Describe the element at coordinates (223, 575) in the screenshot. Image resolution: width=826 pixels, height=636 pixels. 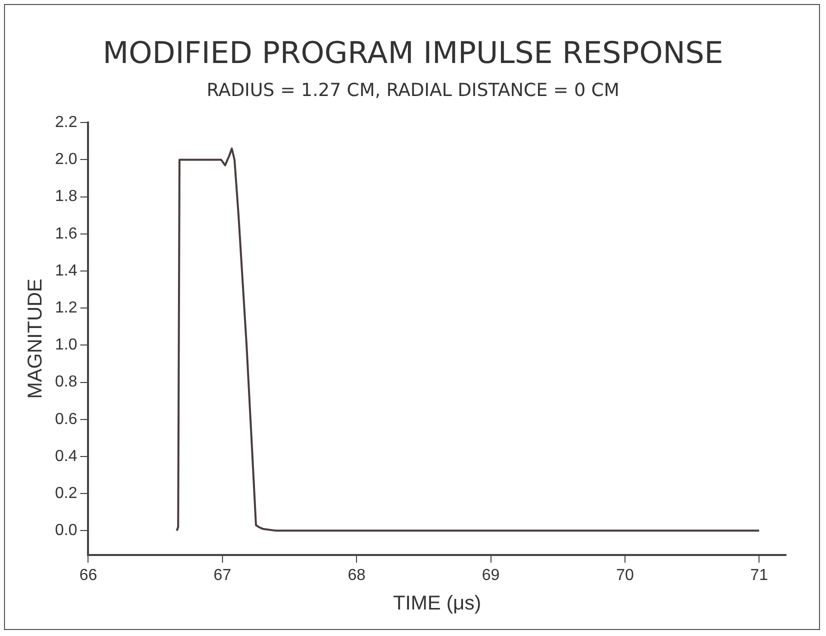
I see `x-tick-label: 67` at that location.